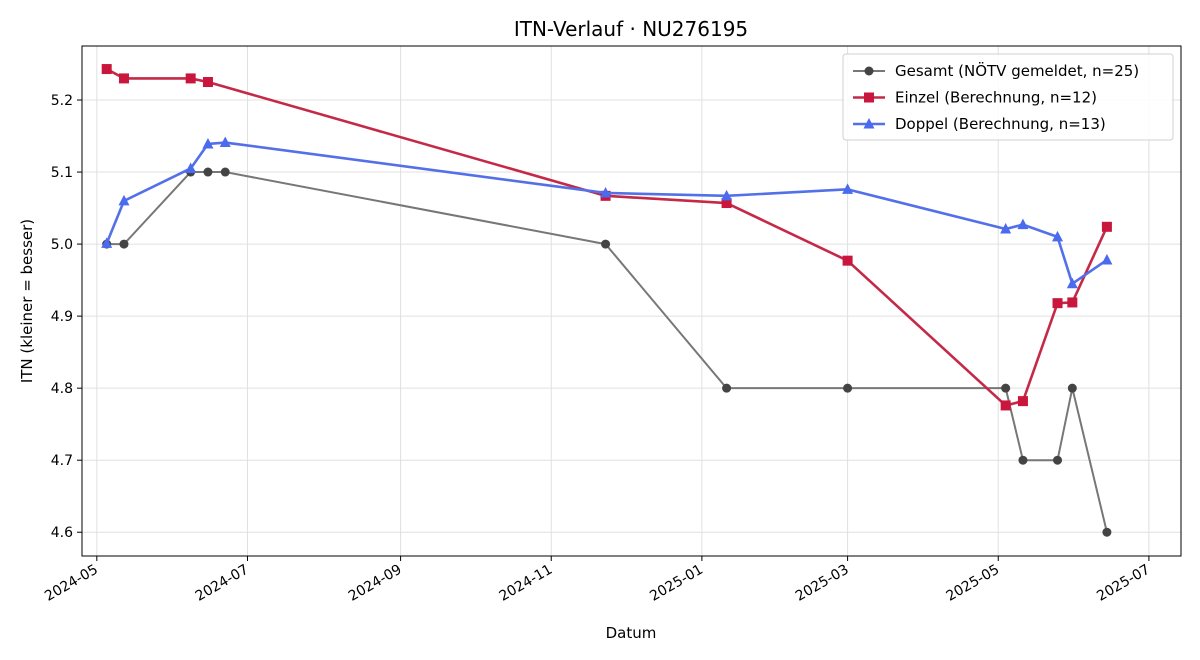 The width and height of the screenshot is (1200, 660). Describe the element at coordinates (676, 583) in the screenshot. I see `x-tick-label: 2025-01` at that location.